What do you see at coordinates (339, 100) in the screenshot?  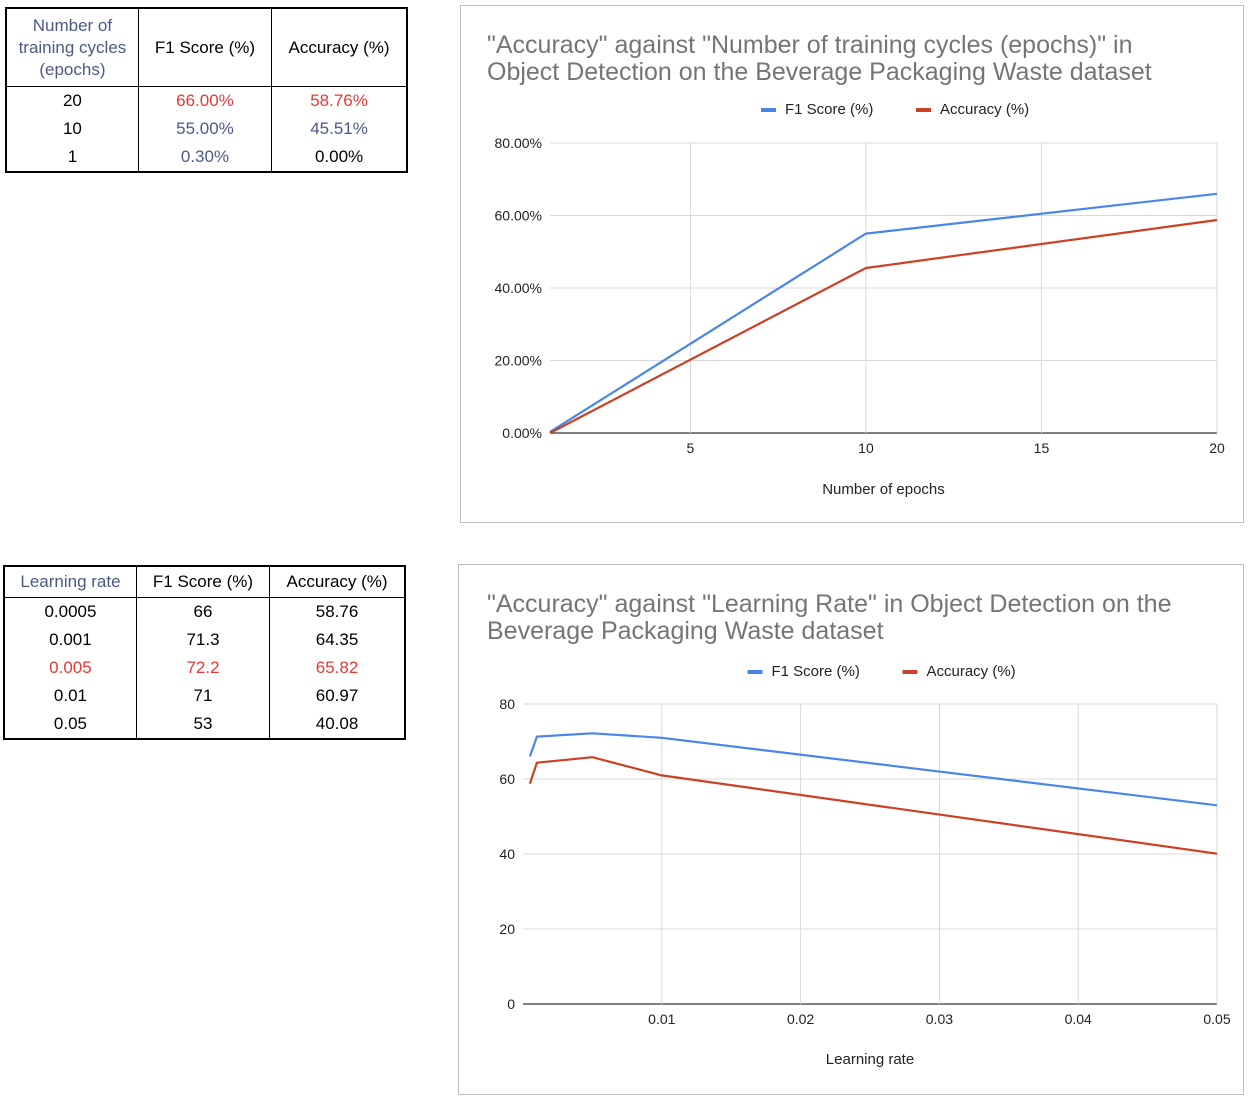 I see `cell-accuracy: 58.76%` at bounding box center [339, 100].